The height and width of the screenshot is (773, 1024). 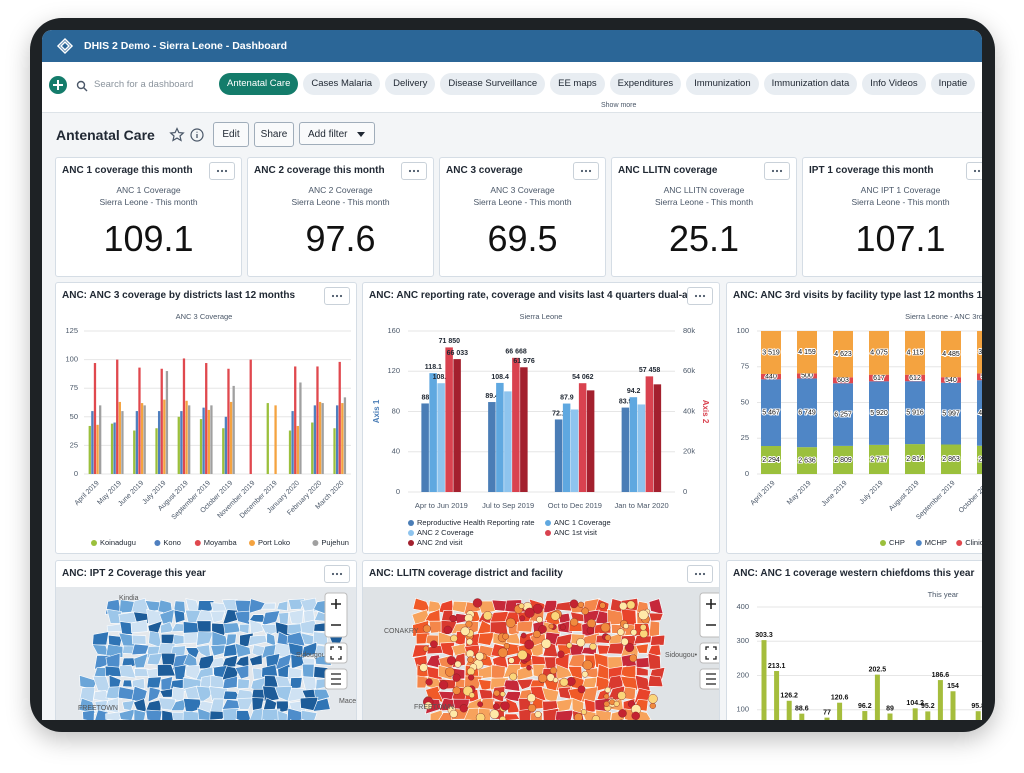 What do you see at coordinates (148, 202) in the screenshot?
I see `kpi-subtitle: Sierra Leone - This month` at bounding box center [148, 202].